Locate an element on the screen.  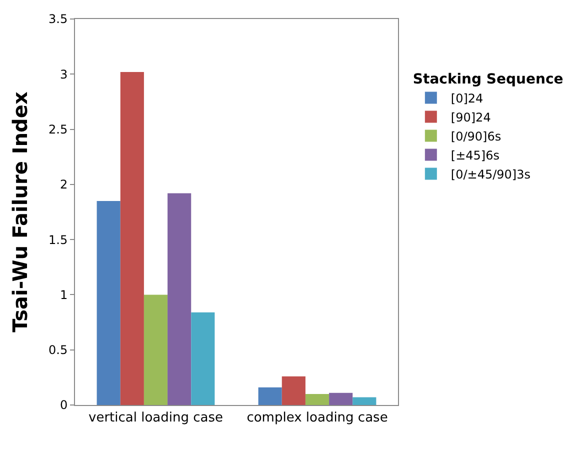
y-axis-title: Tsai-Wu Failure Index is located at coordinates (20, 212).